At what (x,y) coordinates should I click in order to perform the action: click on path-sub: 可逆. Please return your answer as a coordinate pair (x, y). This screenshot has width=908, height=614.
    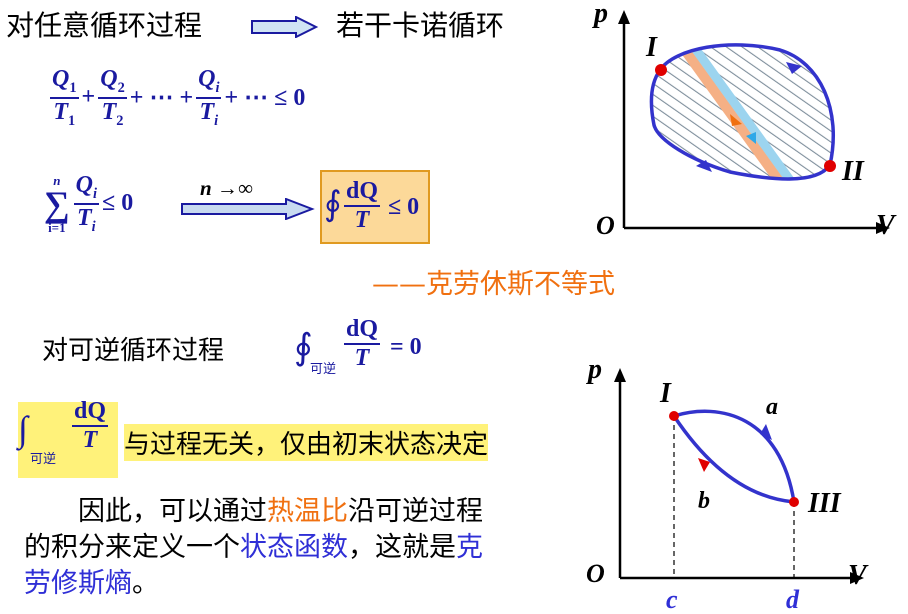
    Looking at the image, I should click on (43, 459).